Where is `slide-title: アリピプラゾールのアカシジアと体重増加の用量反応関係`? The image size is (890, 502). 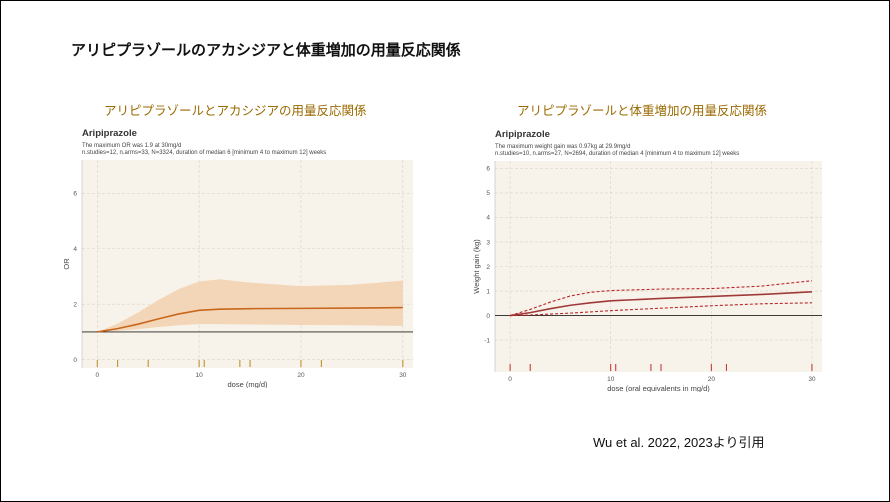 slide-title: アリピプラゾールのアカシジアと体重増加の用量反応関係 is located at coordinates (266, 50).